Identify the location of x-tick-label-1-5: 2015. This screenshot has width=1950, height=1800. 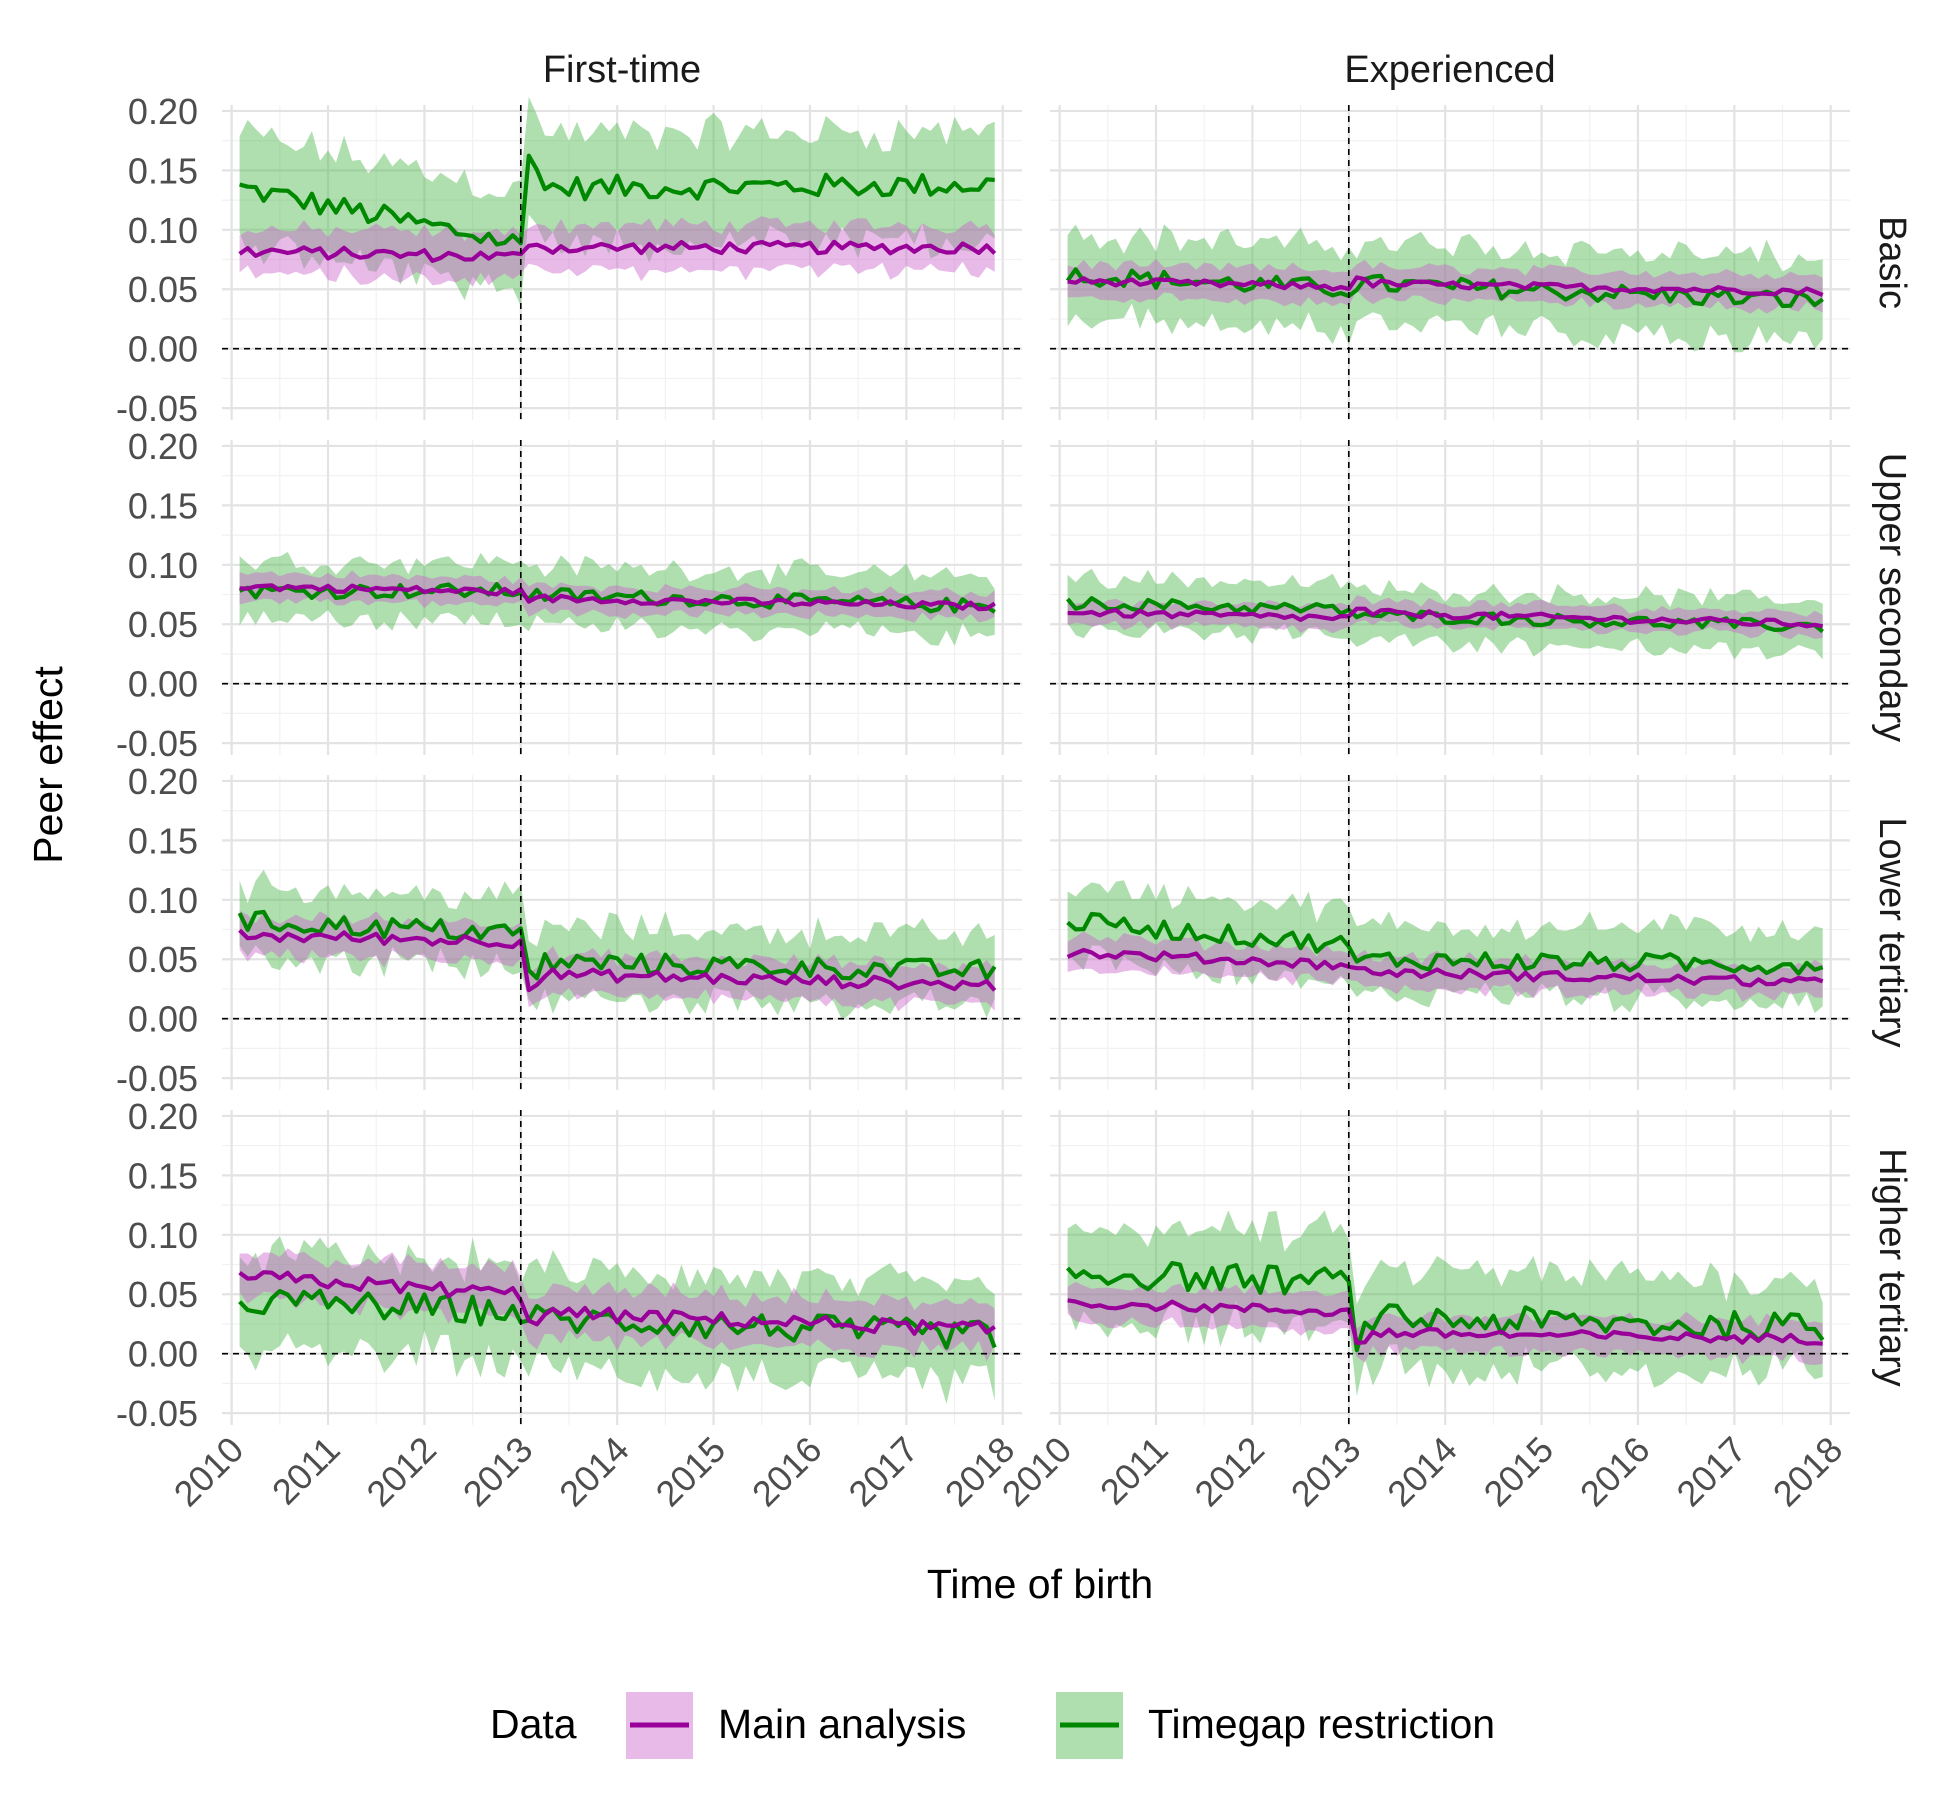
(1519, 1472).